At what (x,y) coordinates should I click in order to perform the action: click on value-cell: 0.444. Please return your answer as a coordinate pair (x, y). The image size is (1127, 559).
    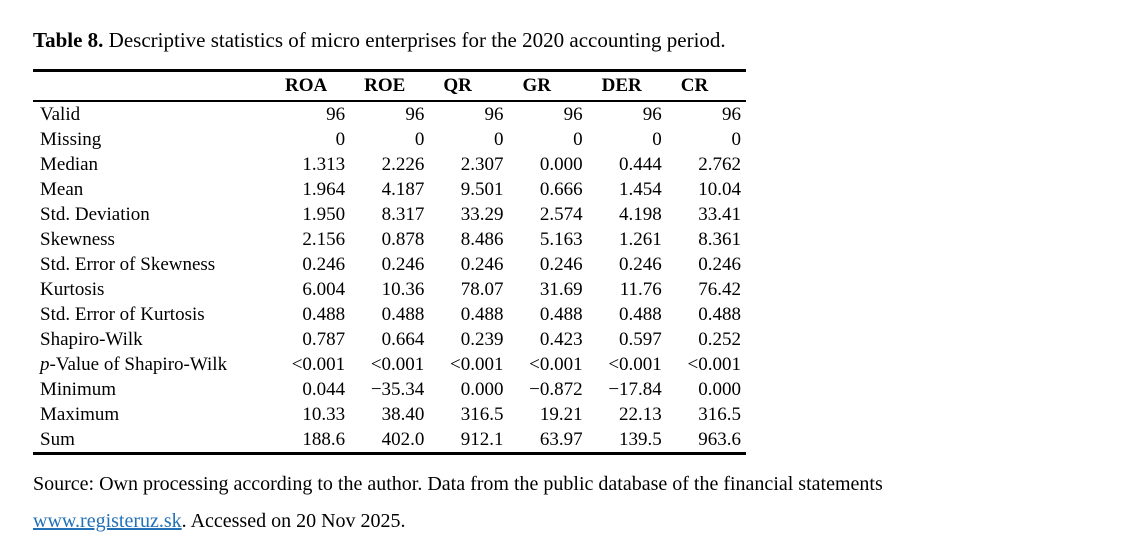
    Looking at the image, I should click on (640, 164).